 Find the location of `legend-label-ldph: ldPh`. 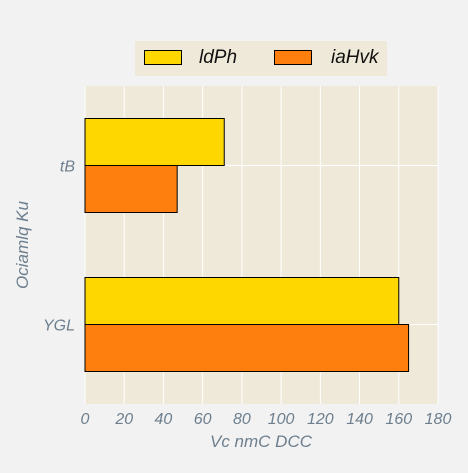

legend-label-ldph: ldPh is located at coordinates (218, 57).